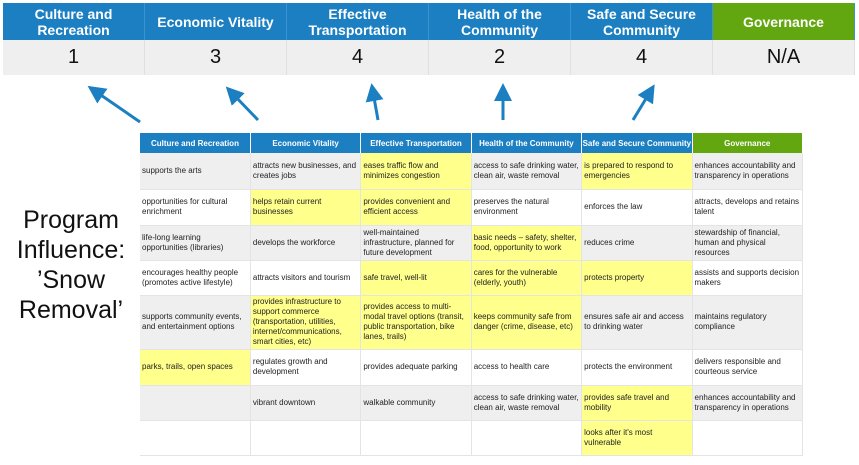  I want to click on summary-score: 3, so click(216, 57).